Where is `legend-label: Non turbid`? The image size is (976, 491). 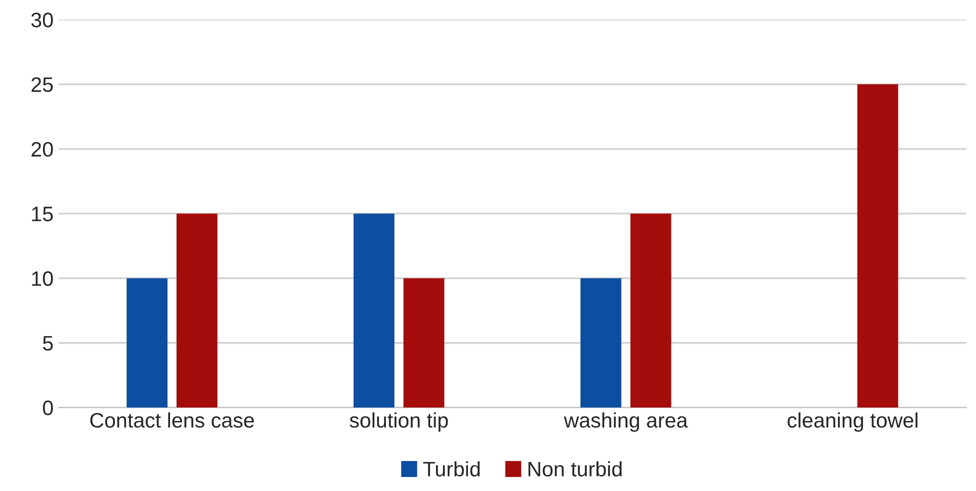
legend-label: Non turbid is located at coordinates (575, 468).